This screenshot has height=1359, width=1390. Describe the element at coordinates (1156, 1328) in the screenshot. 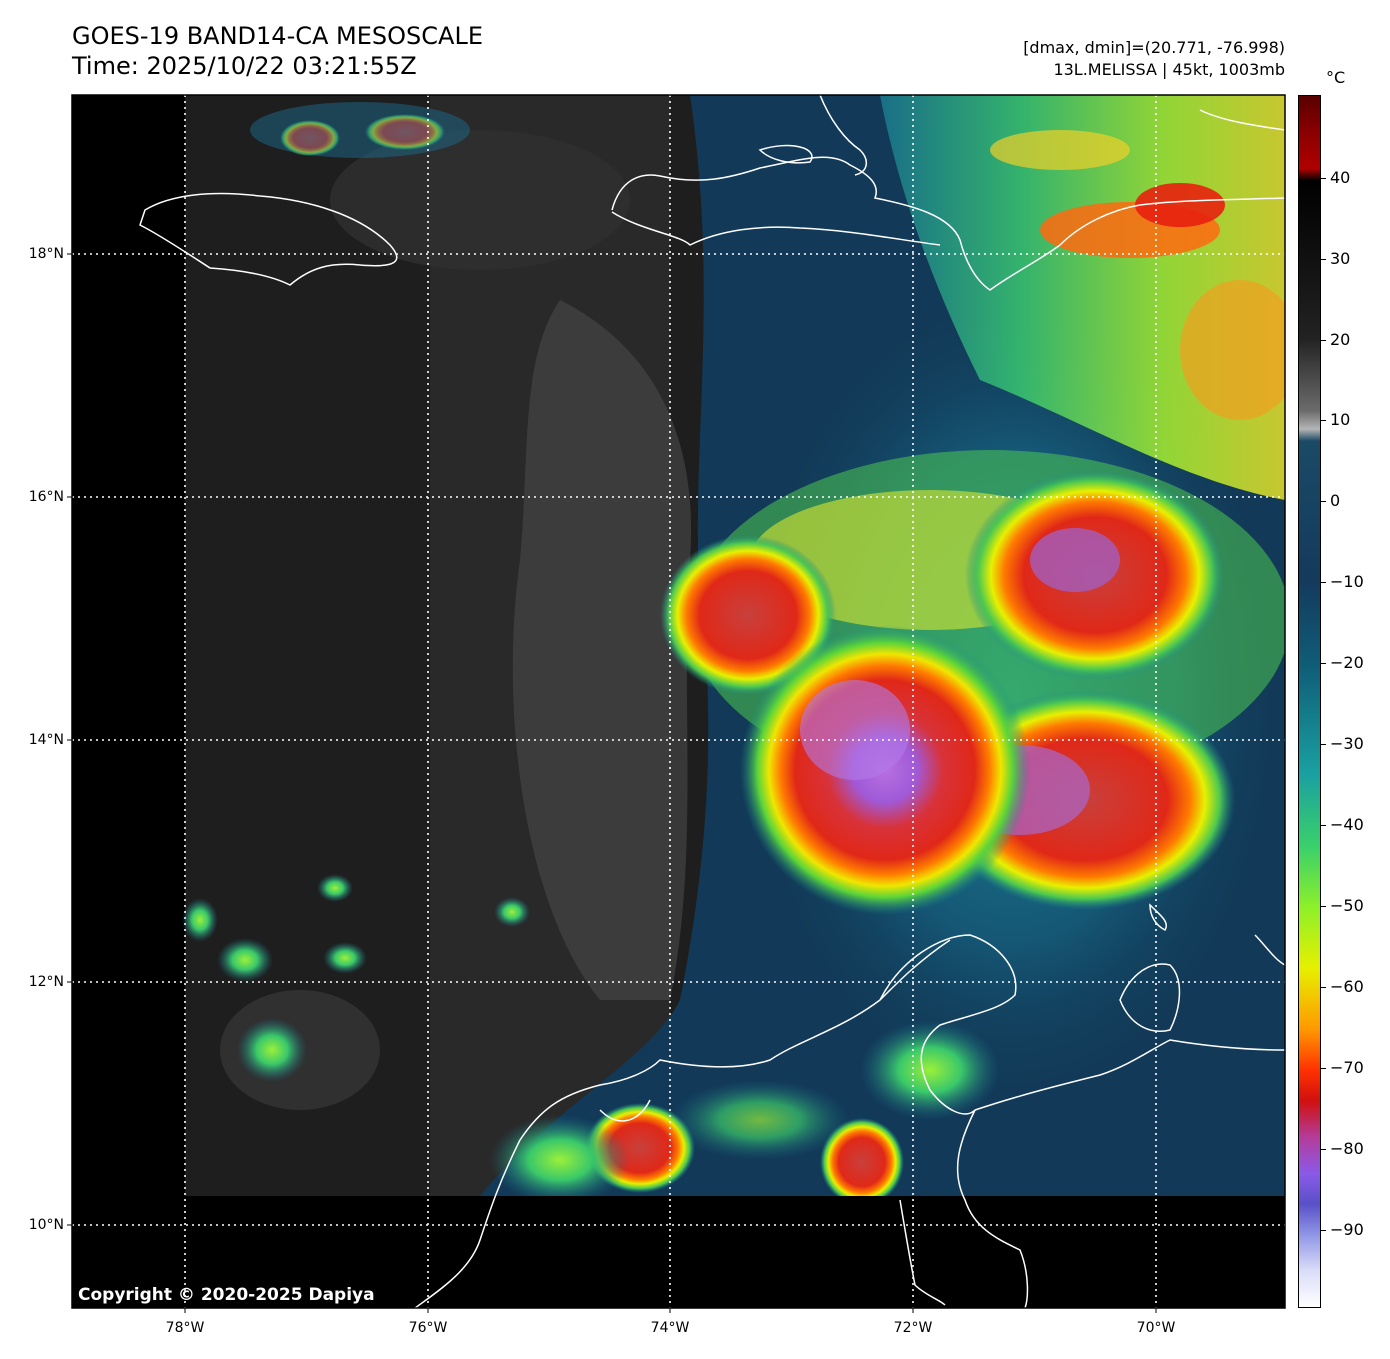

I see `lon-label-70w: 70°W` at that location.